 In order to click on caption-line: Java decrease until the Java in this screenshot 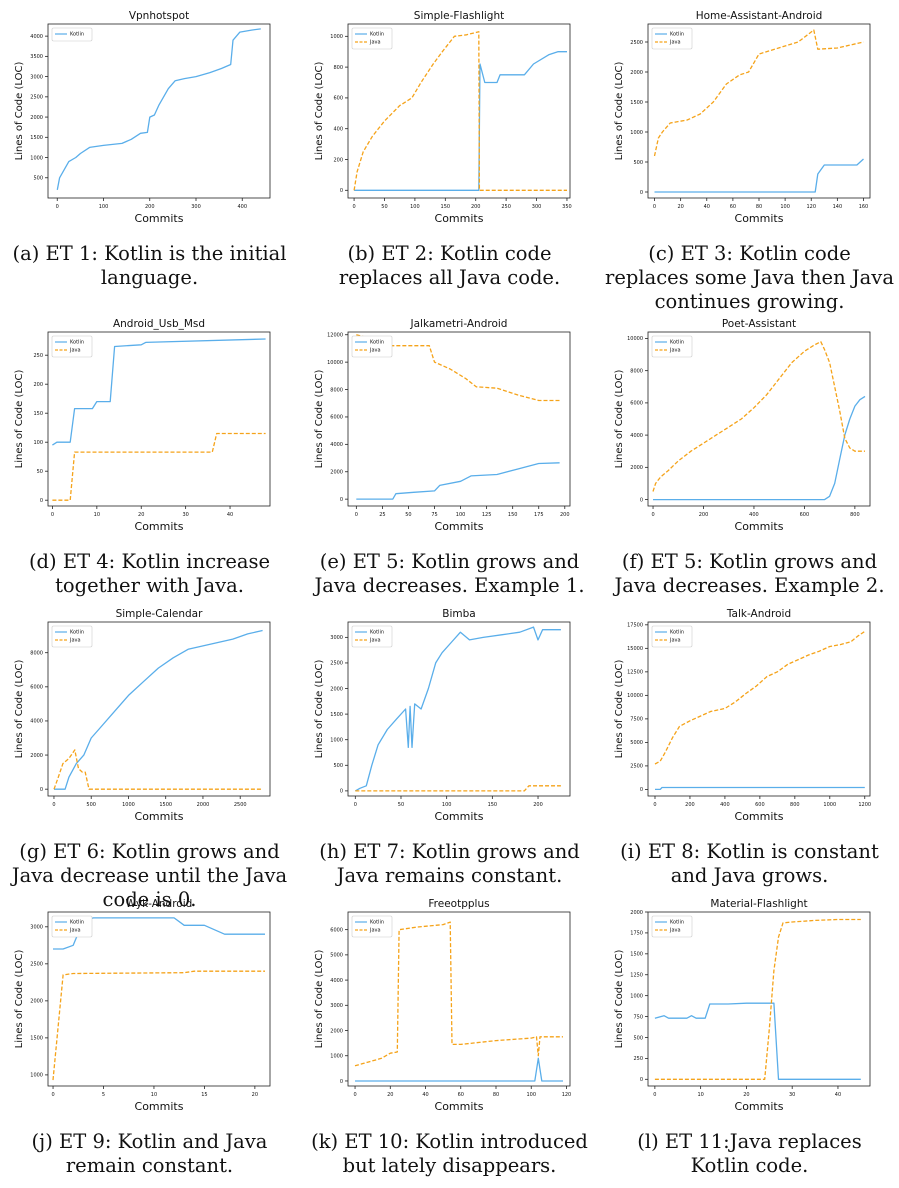, I will do `click(149, 875)`.